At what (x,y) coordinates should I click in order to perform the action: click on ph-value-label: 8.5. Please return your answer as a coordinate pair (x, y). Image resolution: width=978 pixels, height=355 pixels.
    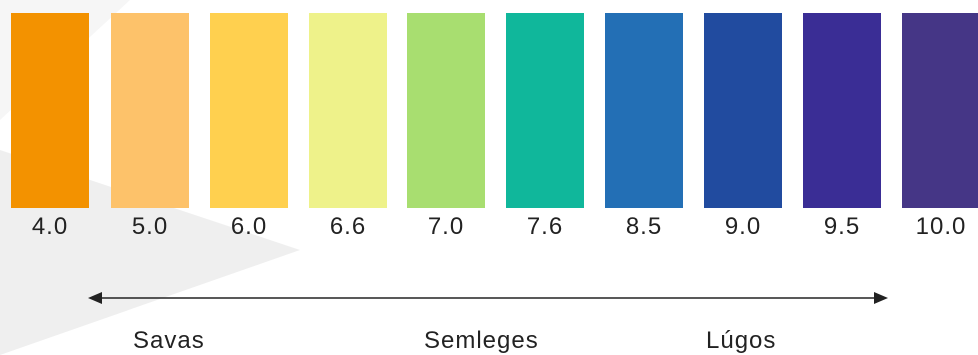
    Looking at the image, I should click on (644, 226).